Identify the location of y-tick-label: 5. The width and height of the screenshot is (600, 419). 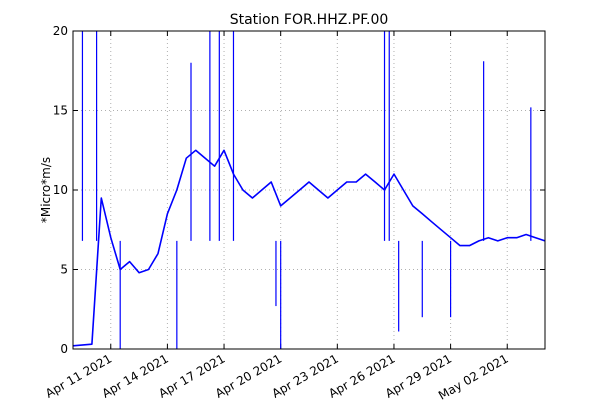
(64, 270).